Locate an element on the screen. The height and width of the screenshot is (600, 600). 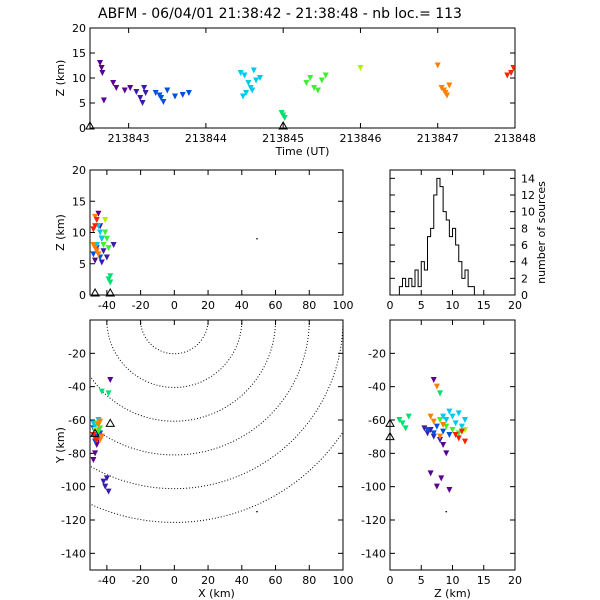
y-tick-label: 8 is located at coordinates (524, 228).